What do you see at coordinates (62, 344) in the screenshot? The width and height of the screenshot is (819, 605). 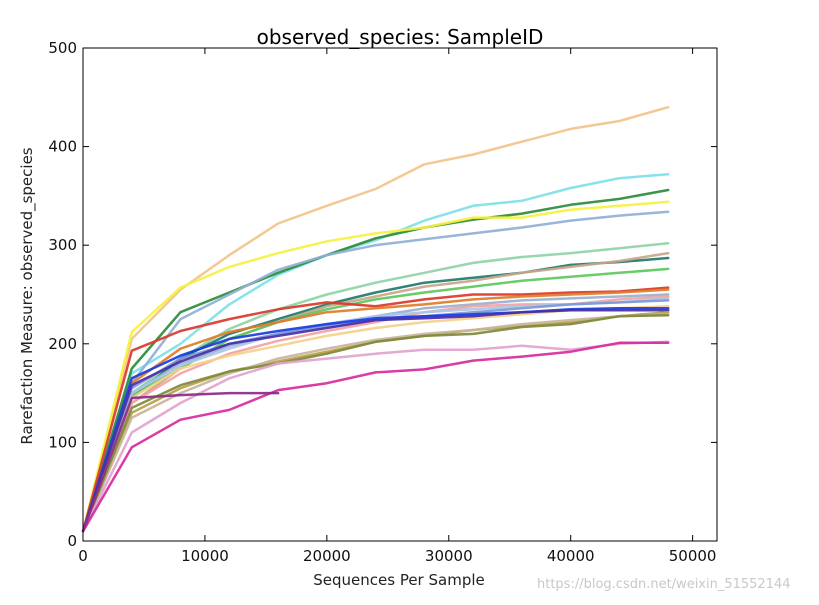 I see `y-tick-label: 200` at bounding box center [62, 344].